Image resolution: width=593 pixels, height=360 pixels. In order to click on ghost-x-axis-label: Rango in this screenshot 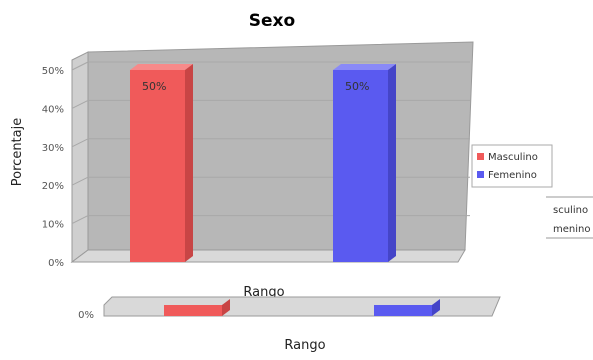, I will do `click(304, 345)`.